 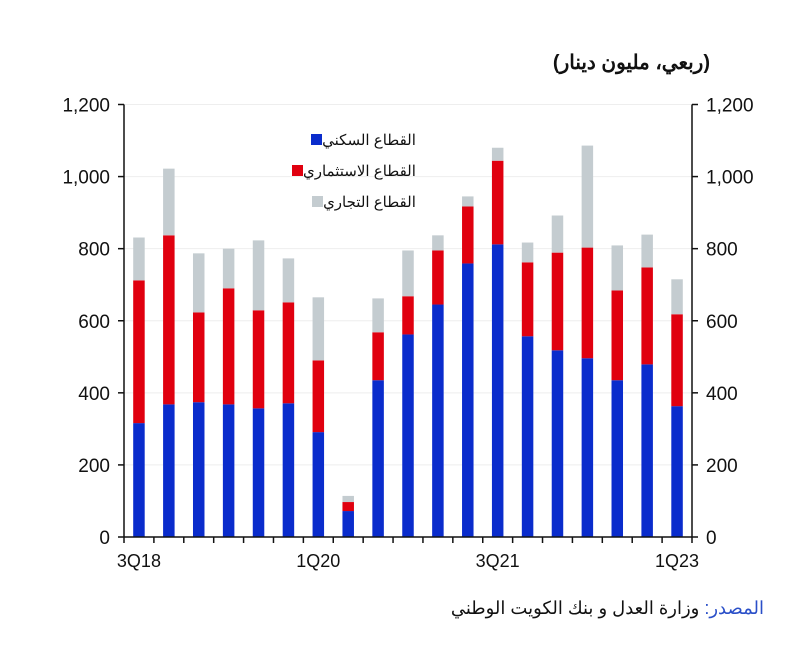 I want to click on x-tick-label: 3Q21, so click(x=498, y=561).